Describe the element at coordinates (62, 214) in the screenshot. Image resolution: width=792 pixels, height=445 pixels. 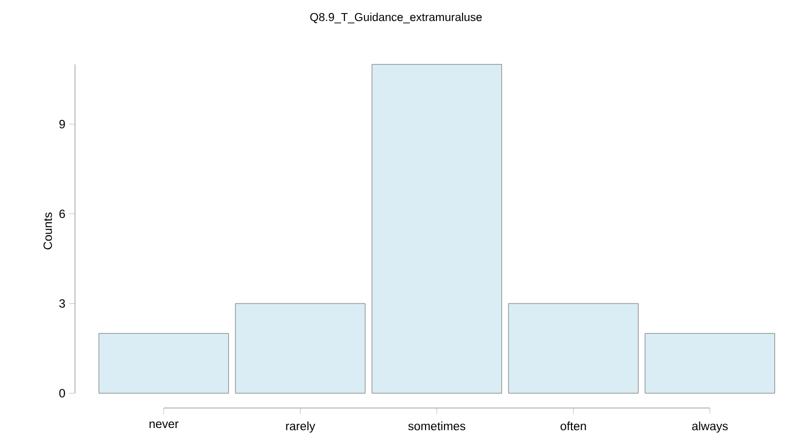
I see `y-tick-label: 6` at that location.